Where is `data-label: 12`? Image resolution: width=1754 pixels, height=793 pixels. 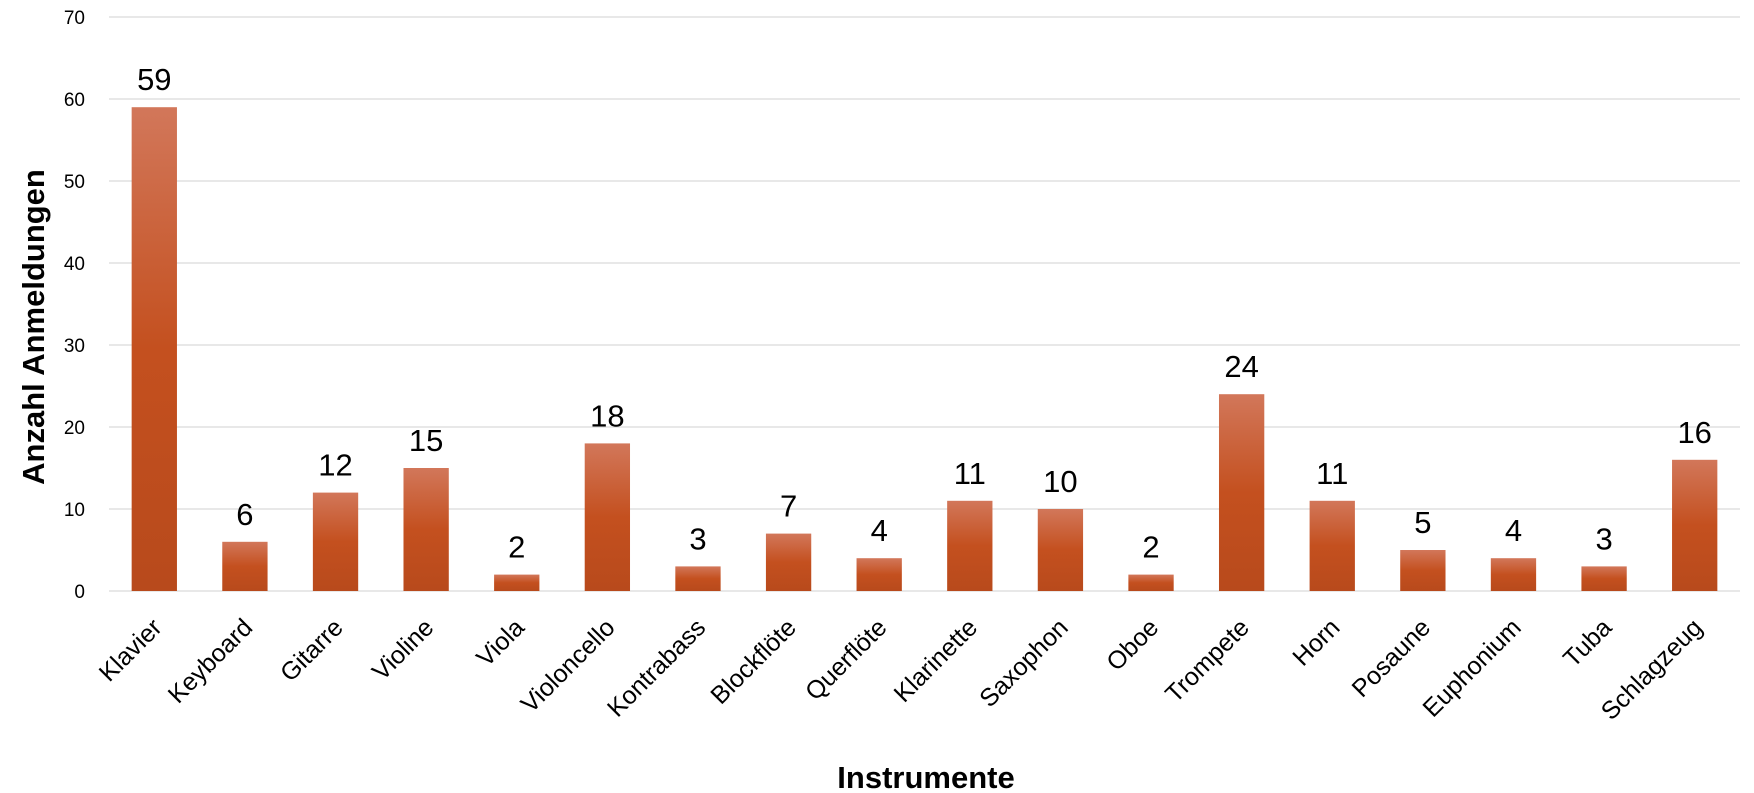
data-label: 12 is located at coordinates (335, 465).